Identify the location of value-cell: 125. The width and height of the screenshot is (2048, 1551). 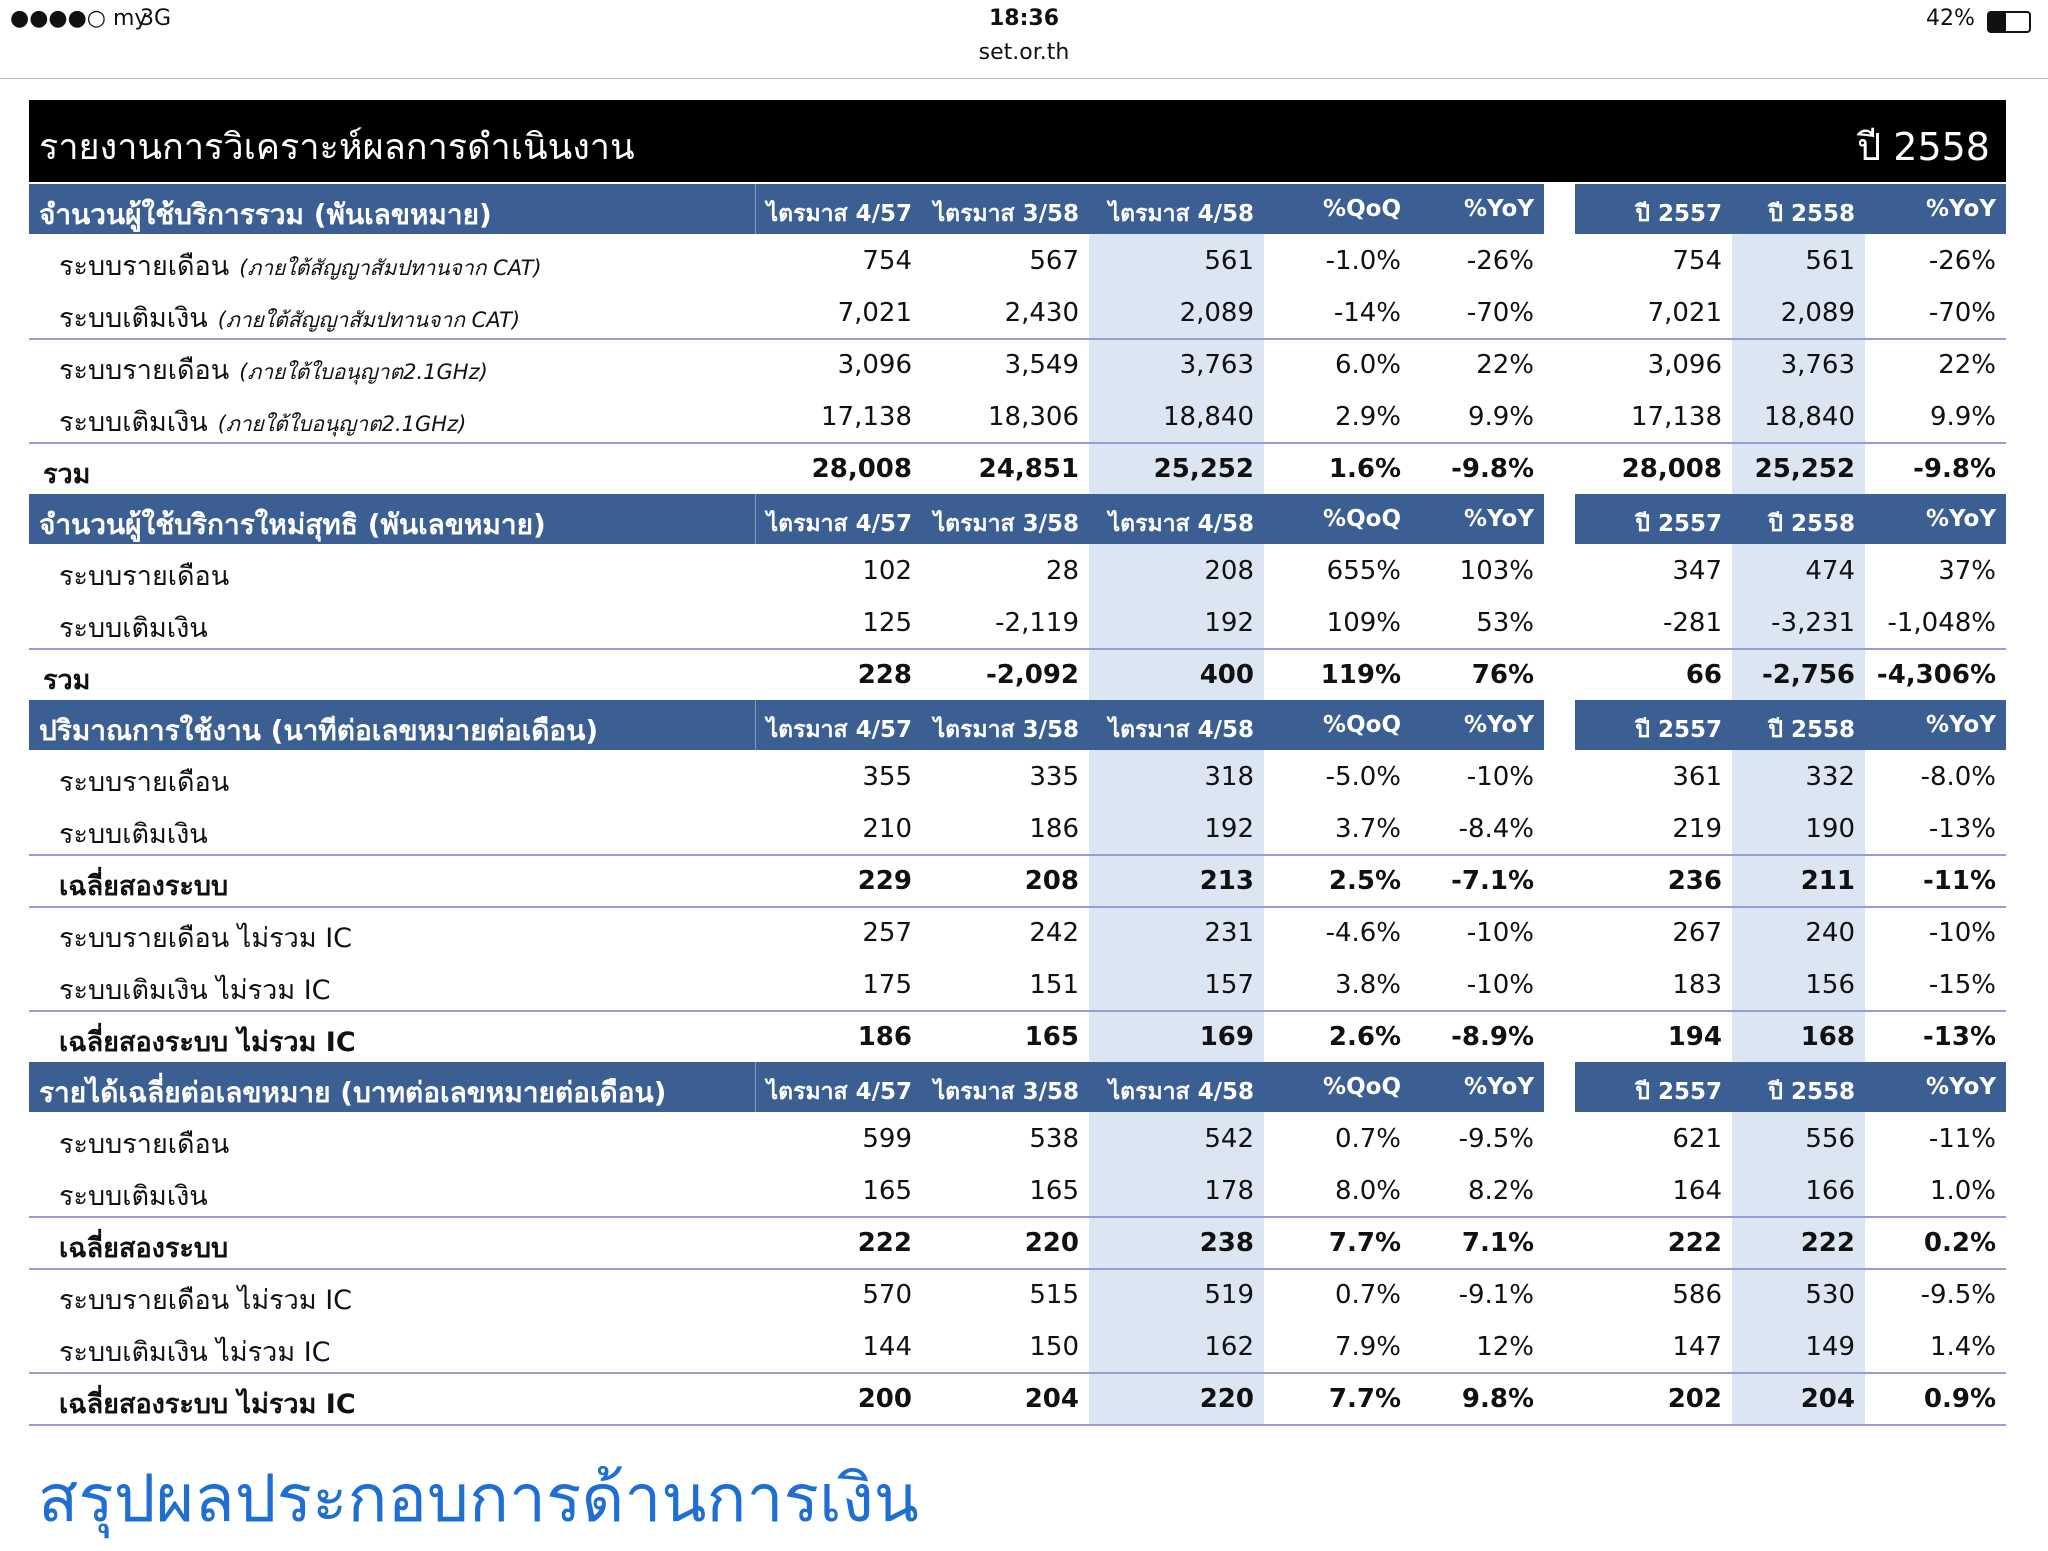
(887, 623).